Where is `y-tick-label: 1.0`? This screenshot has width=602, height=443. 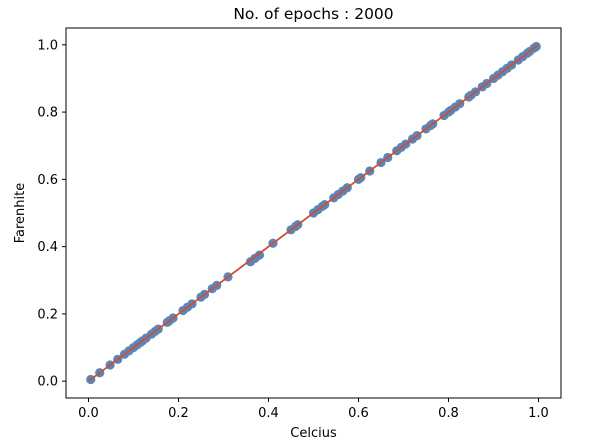
y-tick-label: 1.0 is located at coordinates (47, 45).